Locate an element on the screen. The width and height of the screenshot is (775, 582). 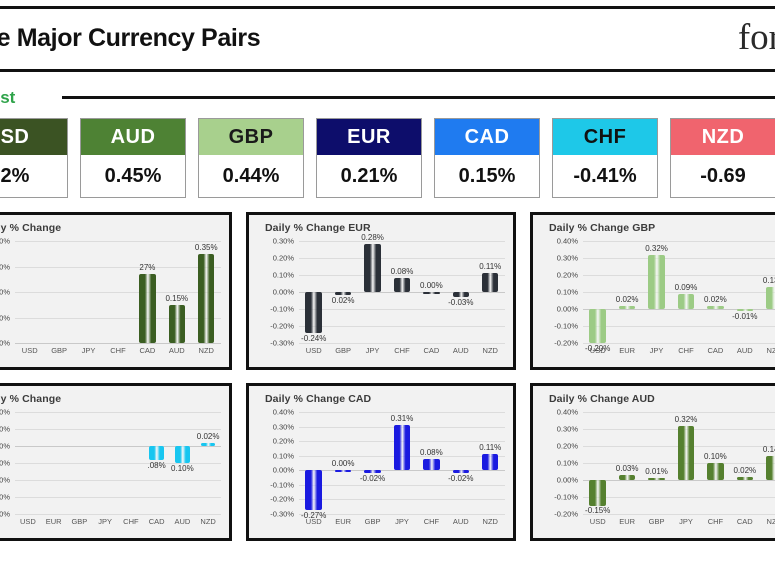
bar-item: 0.01% is located at coordinates (656, 463).